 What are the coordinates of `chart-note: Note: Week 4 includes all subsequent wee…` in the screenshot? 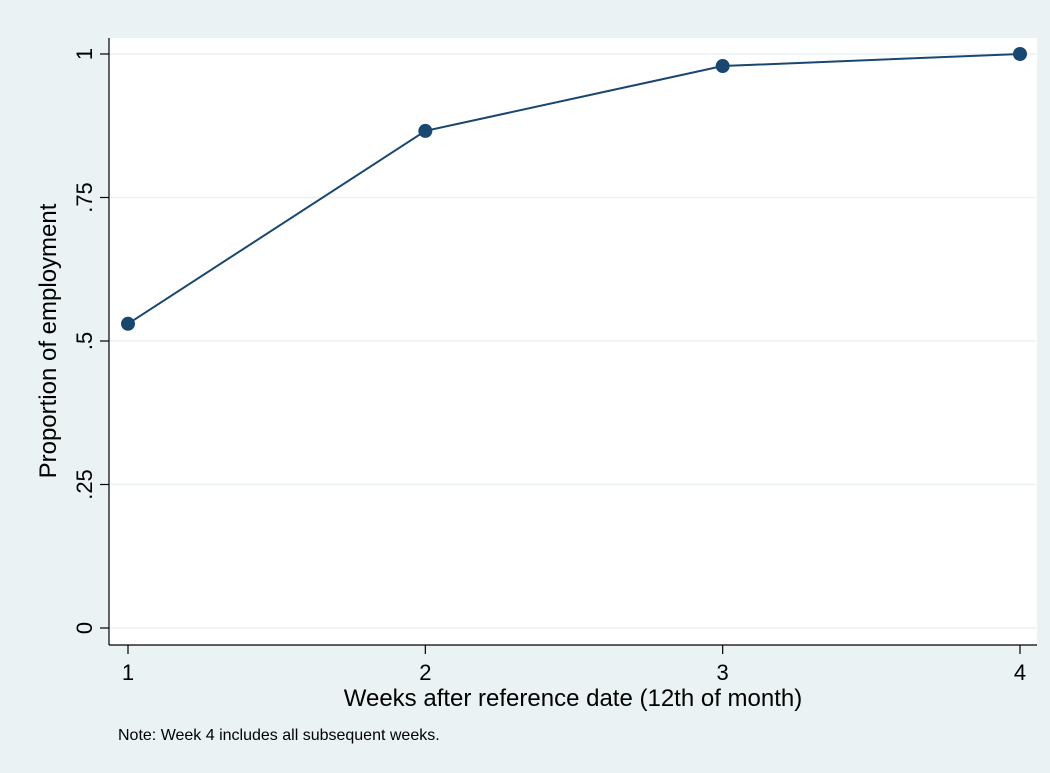 It's located at (279, 735).